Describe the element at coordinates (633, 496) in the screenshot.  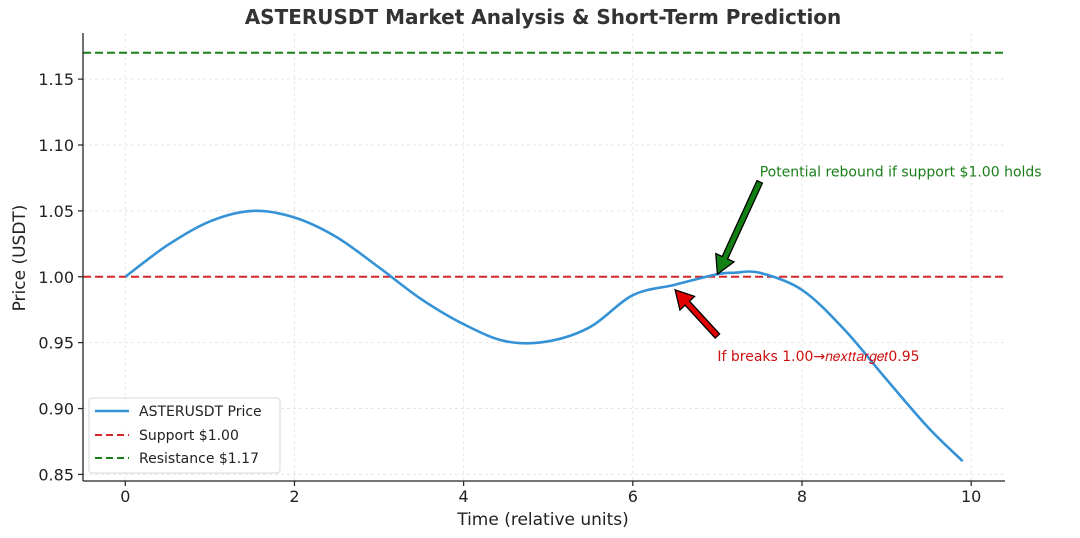
I see `x-tick-label: 6` at that location.